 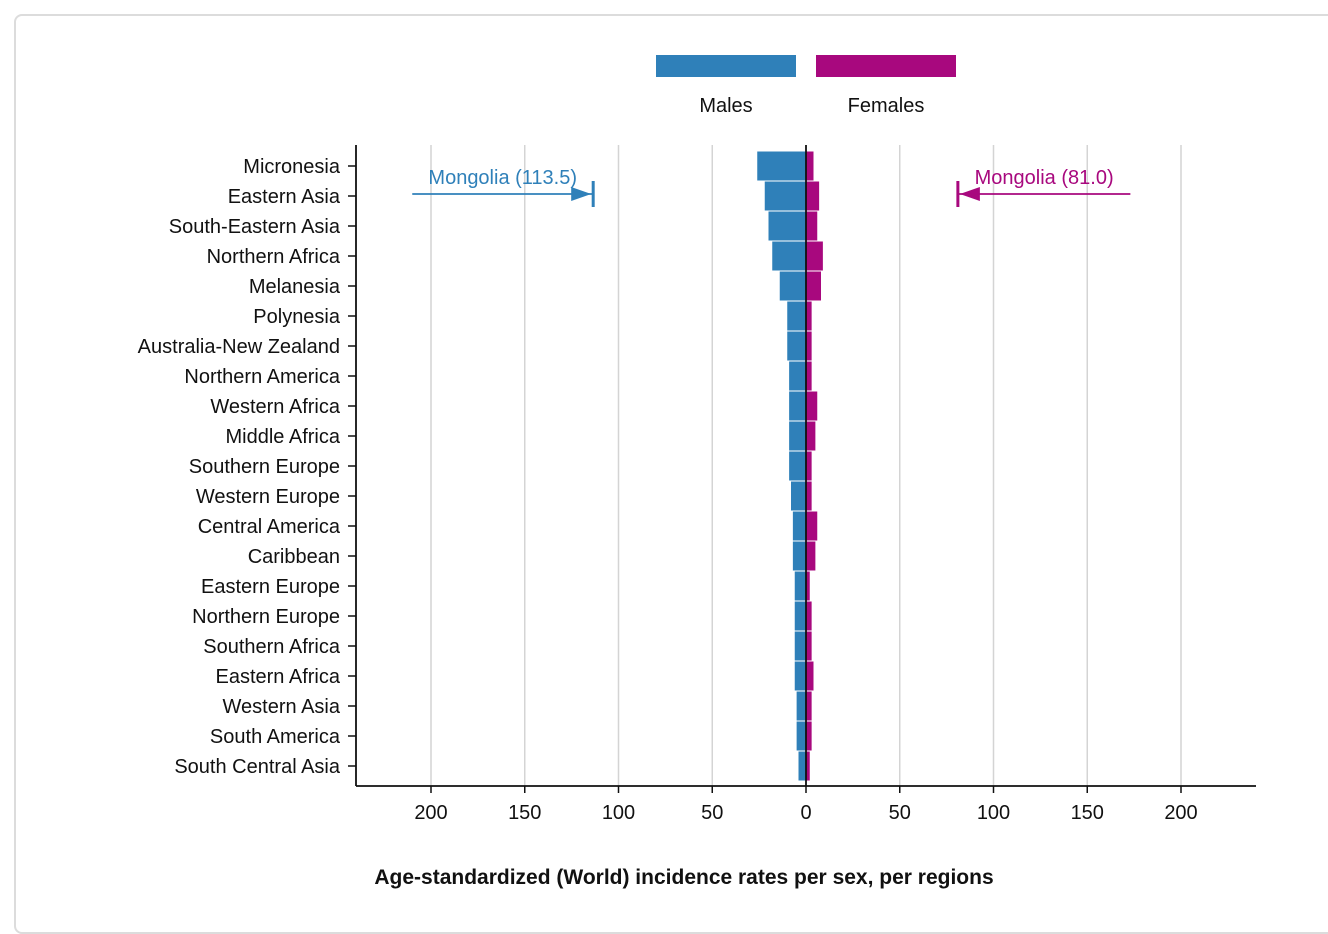 What do you see at coordinates (886, 106) in the screenshot?
I see `legend-label-females: Females` at bounding box center [886, 106].